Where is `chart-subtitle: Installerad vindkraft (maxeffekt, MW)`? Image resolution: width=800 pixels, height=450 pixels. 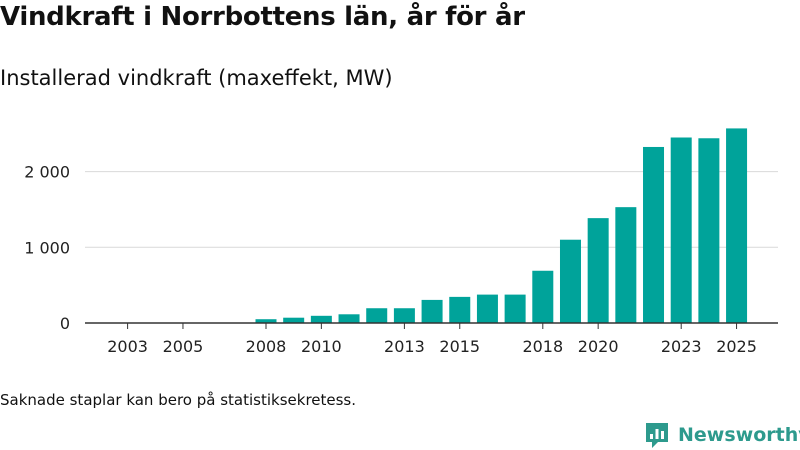 chart-subtitle: Installerad vindkraft (maxeffekt, MW) is located at coordinates (196, 78).